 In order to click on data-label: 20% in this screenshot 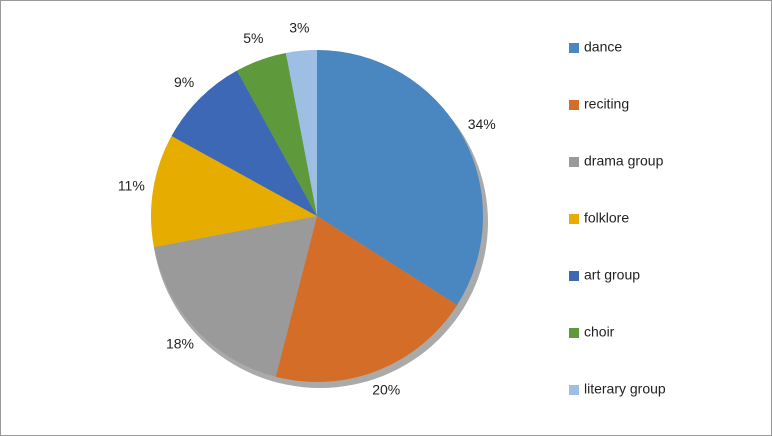, I will do `click(386, 390)`.